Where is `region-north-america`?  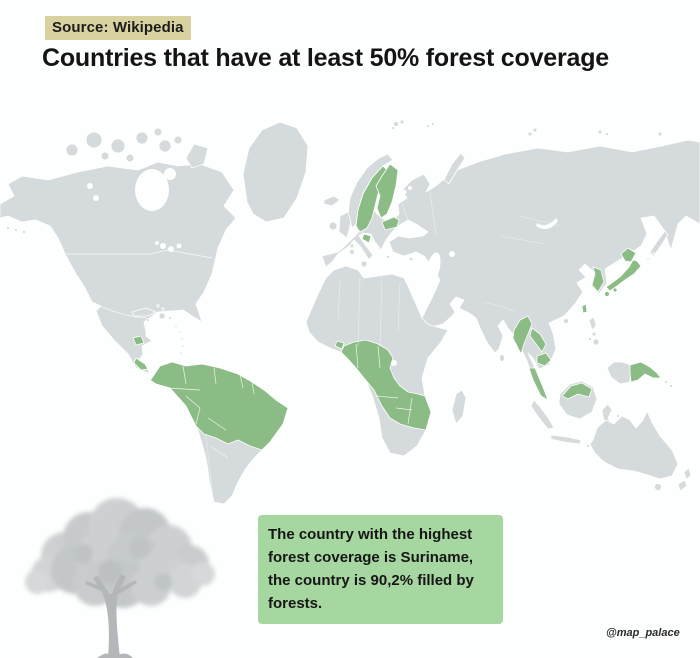 region-north-america is located at coordinates (118, 251).